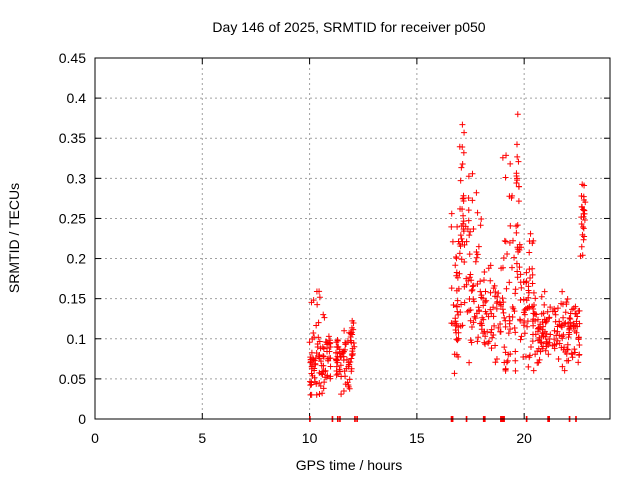 The width and height of the screenshot is (640, 480). I want to click on x-tick-label: 5, so click(202, 438).